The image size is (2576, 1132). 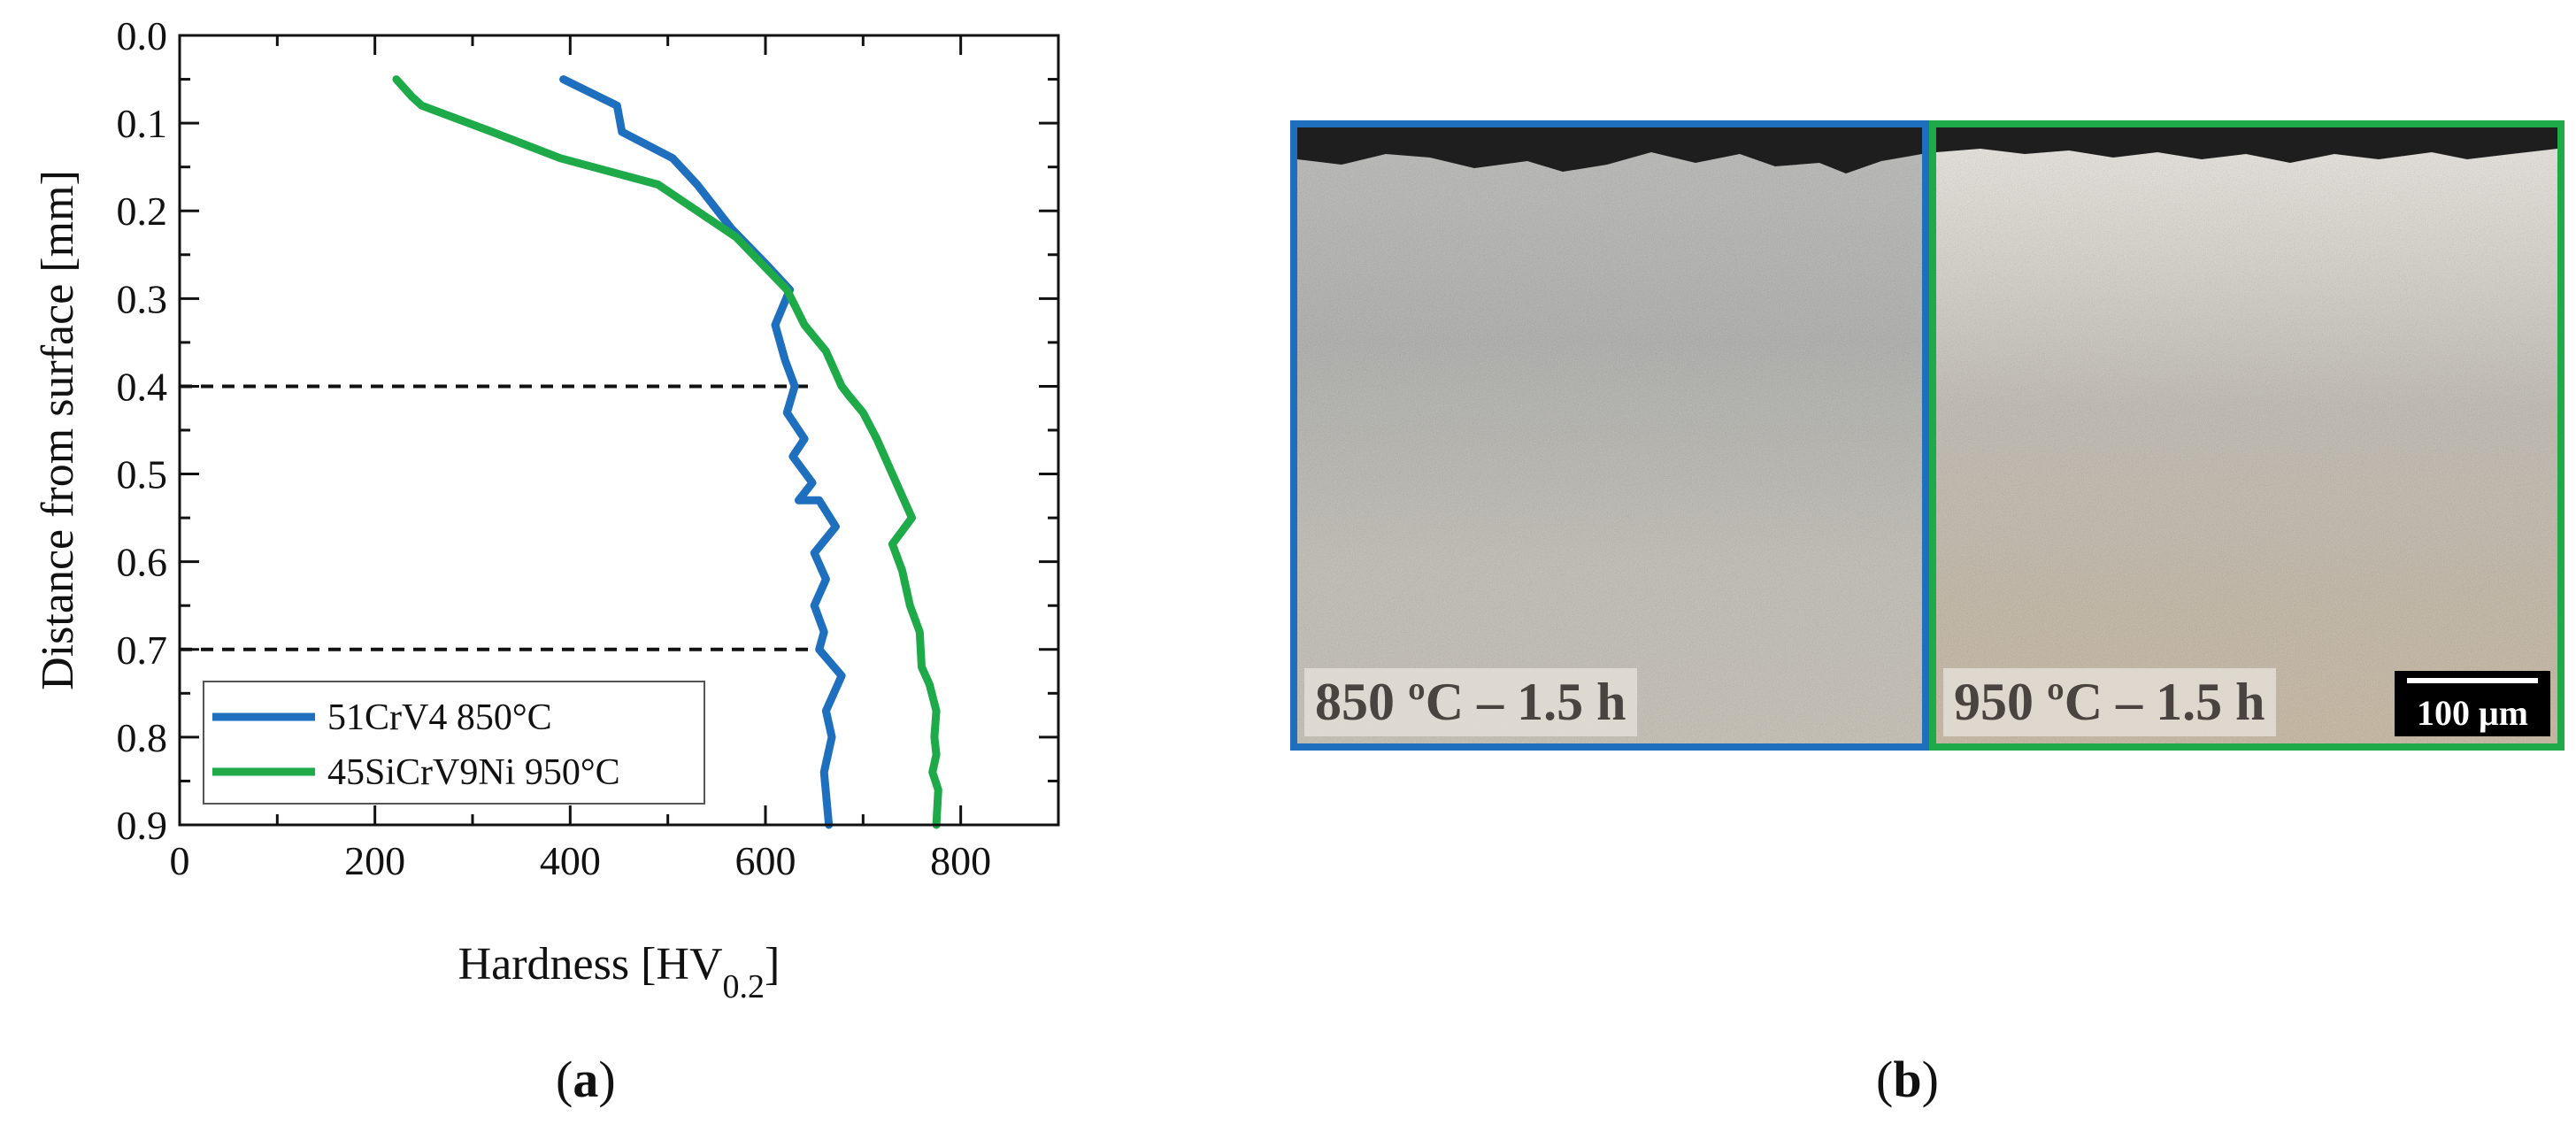 What do you see at coordinates (1470, 702) in the screenshot?
I see `micrograph-label: 850 ºC – 1.5 h` at bounding box center [1470, 702].